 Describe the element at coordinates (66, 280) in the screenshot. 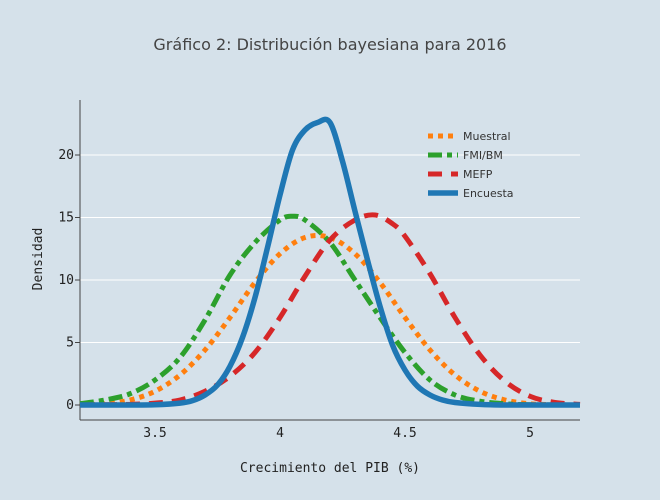

I see `y-tick-label: 10` at that location.